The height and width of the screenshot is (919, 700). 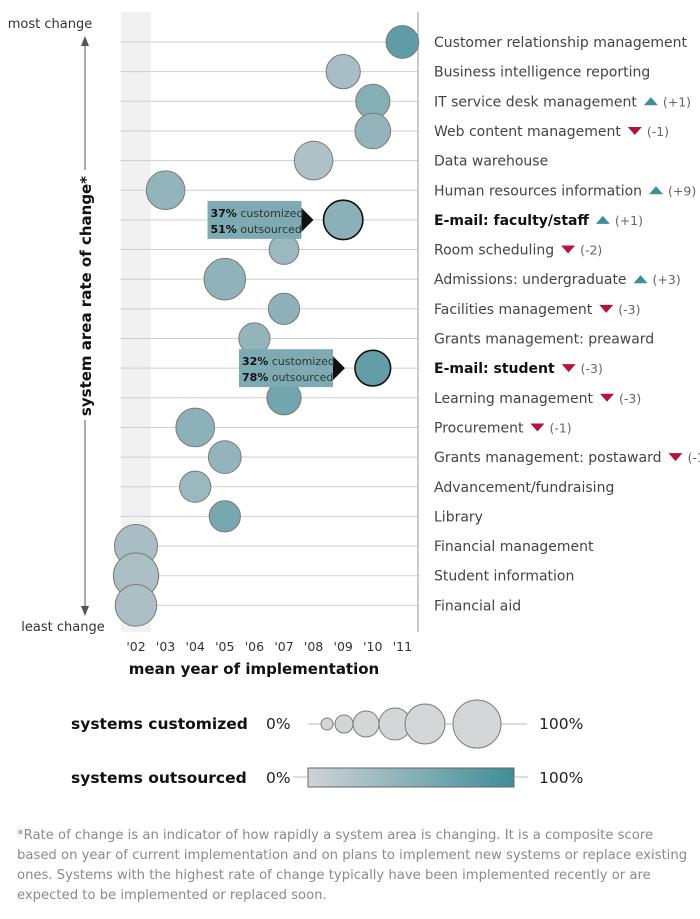 What do you see at coordinates (494, 369) in the screenshot?
I see `system-label: E-mail: student` at bounding box center [494, 369].